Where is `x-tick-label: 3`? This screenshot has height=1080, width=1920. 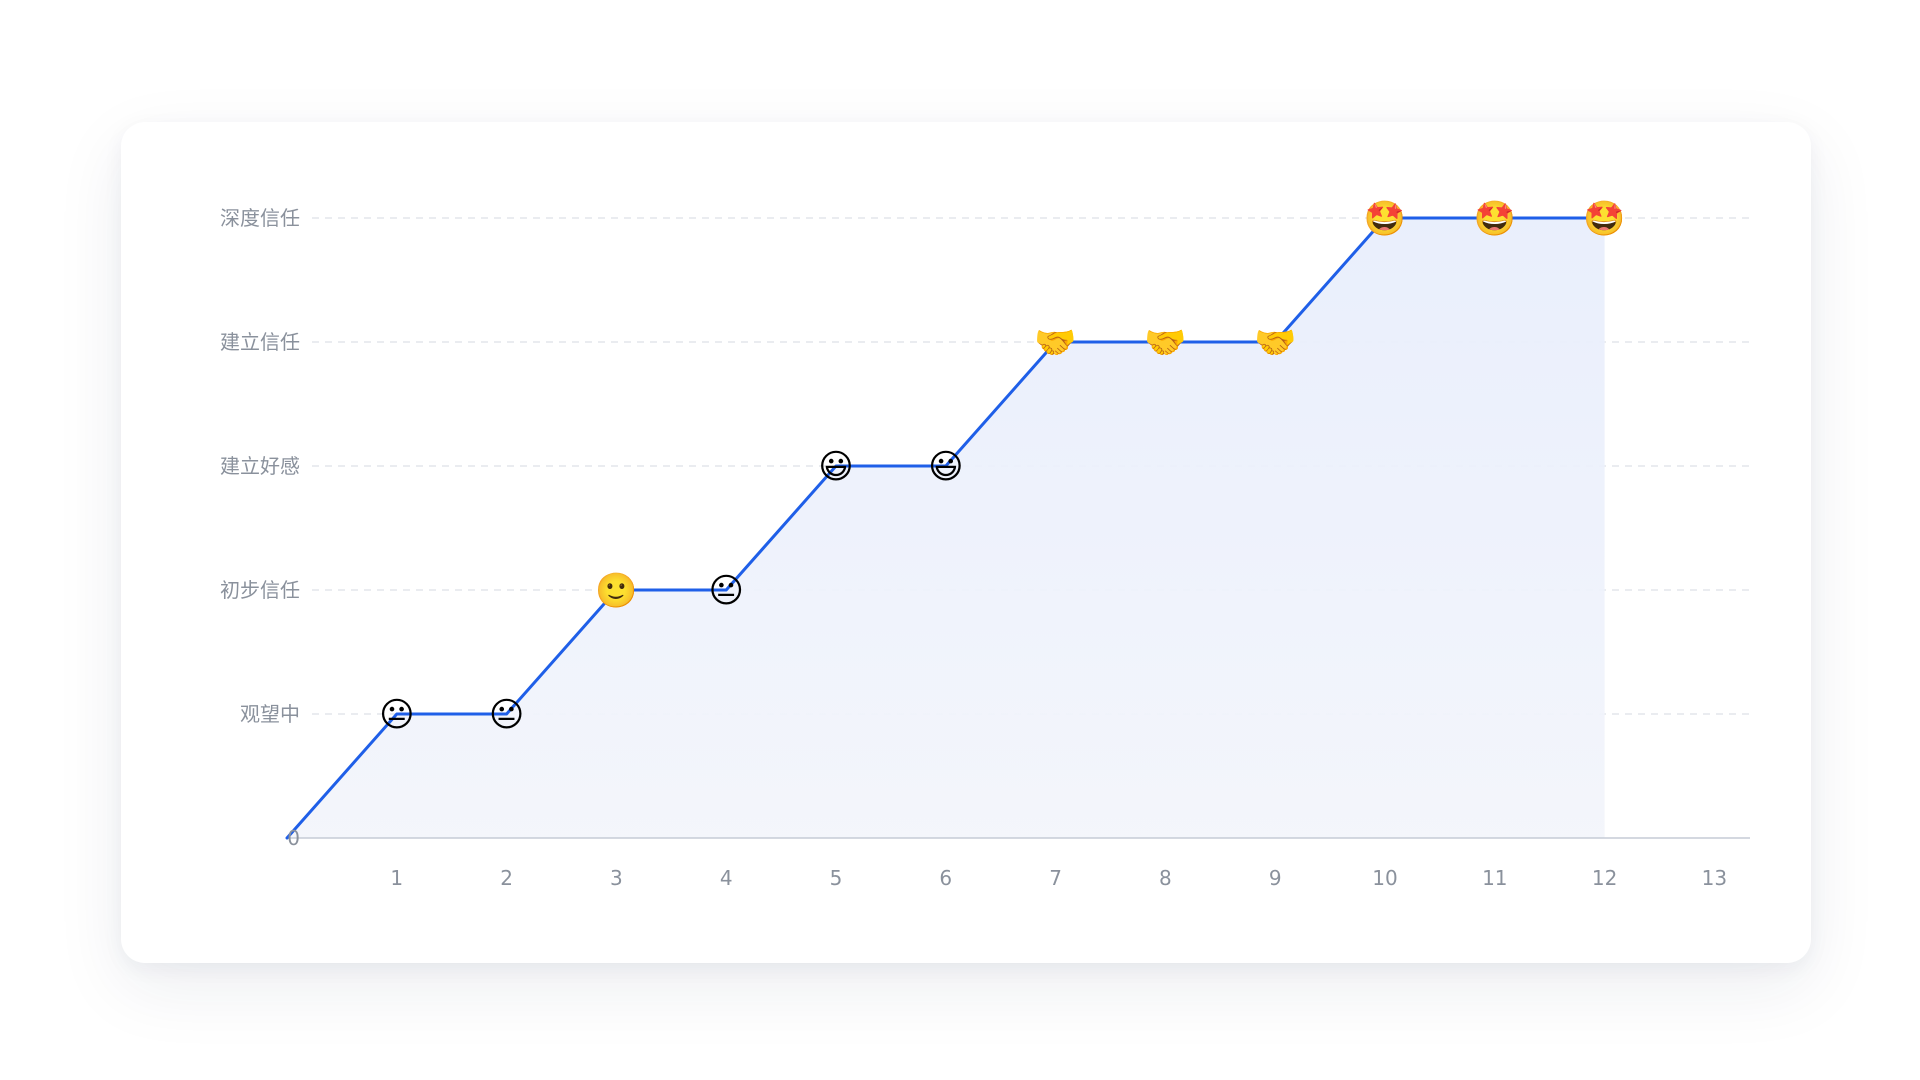
x-tick-label: 3 is located at coordinates (616, 878).